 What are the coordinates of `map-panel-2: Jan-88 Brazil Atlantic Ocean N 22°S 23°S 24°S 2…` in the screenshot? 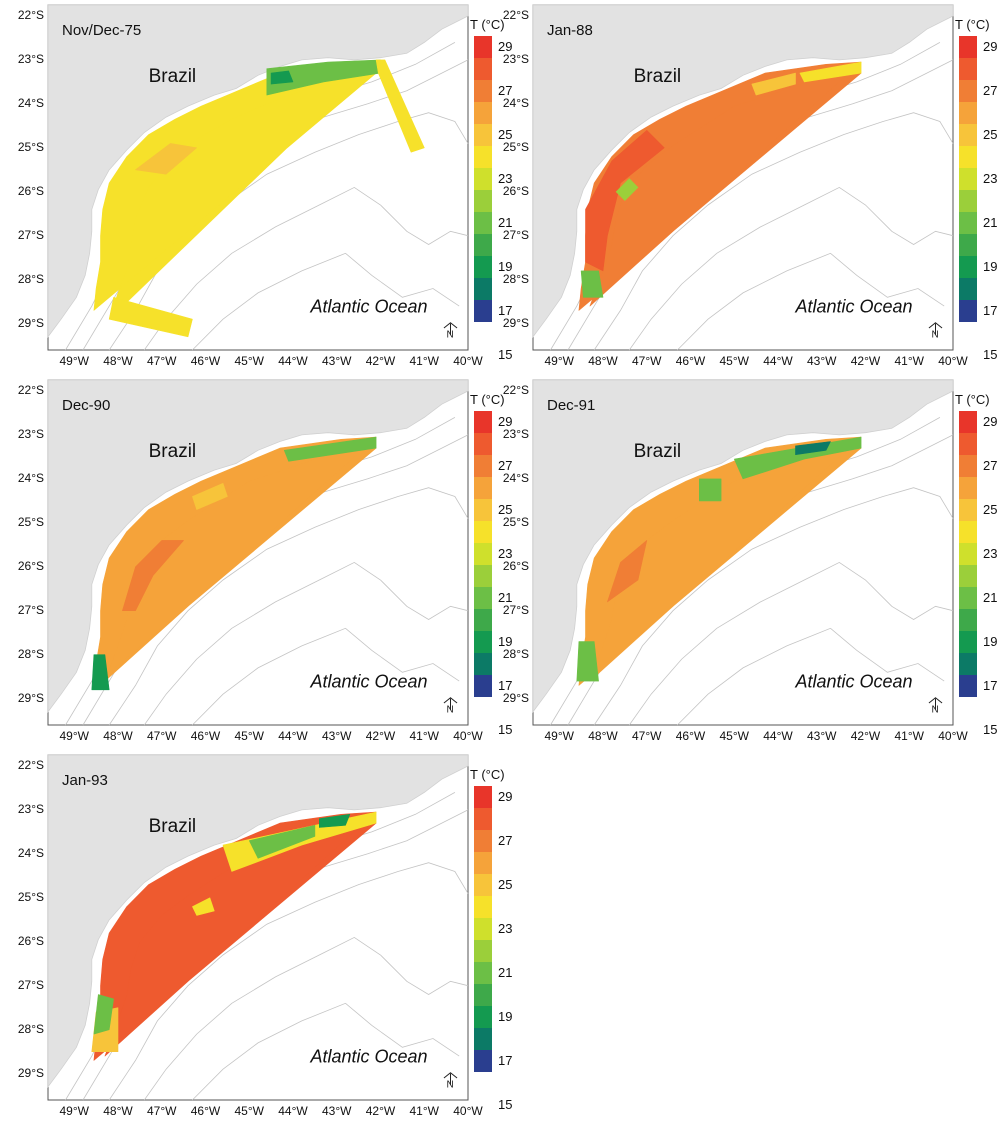 It's located at (743, 177).